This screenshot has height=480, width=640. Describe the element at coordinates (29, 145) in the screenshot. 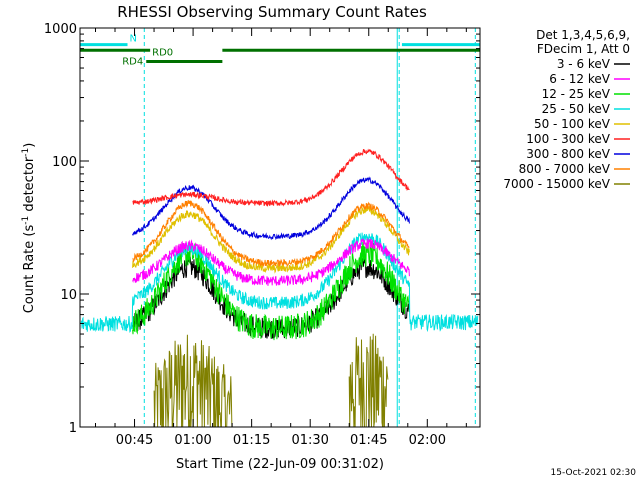

I see `y-axis-label-end: )` at that location.